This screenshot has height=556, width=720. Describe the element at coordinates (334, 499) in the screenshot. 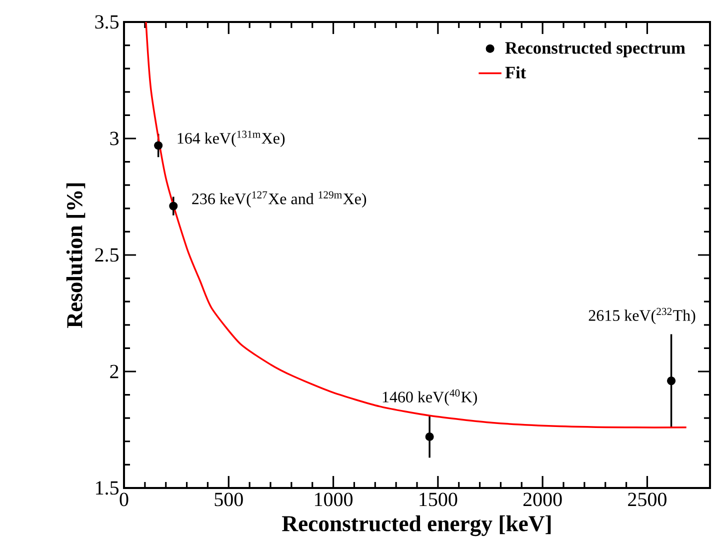

I see `x-tick-label: 1000` at that location.